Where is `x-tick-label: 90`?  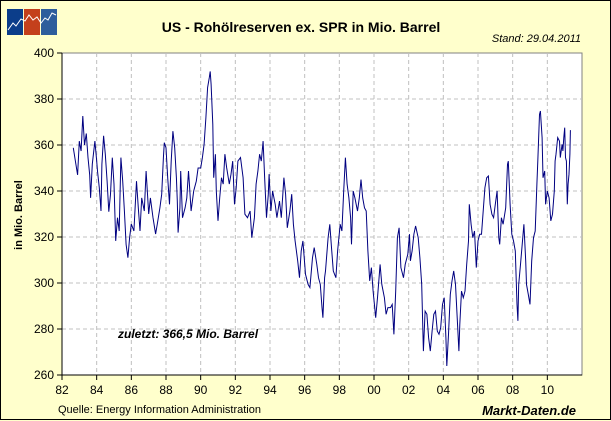 x-tick-label: 90 is located at coordinates (201, 390).